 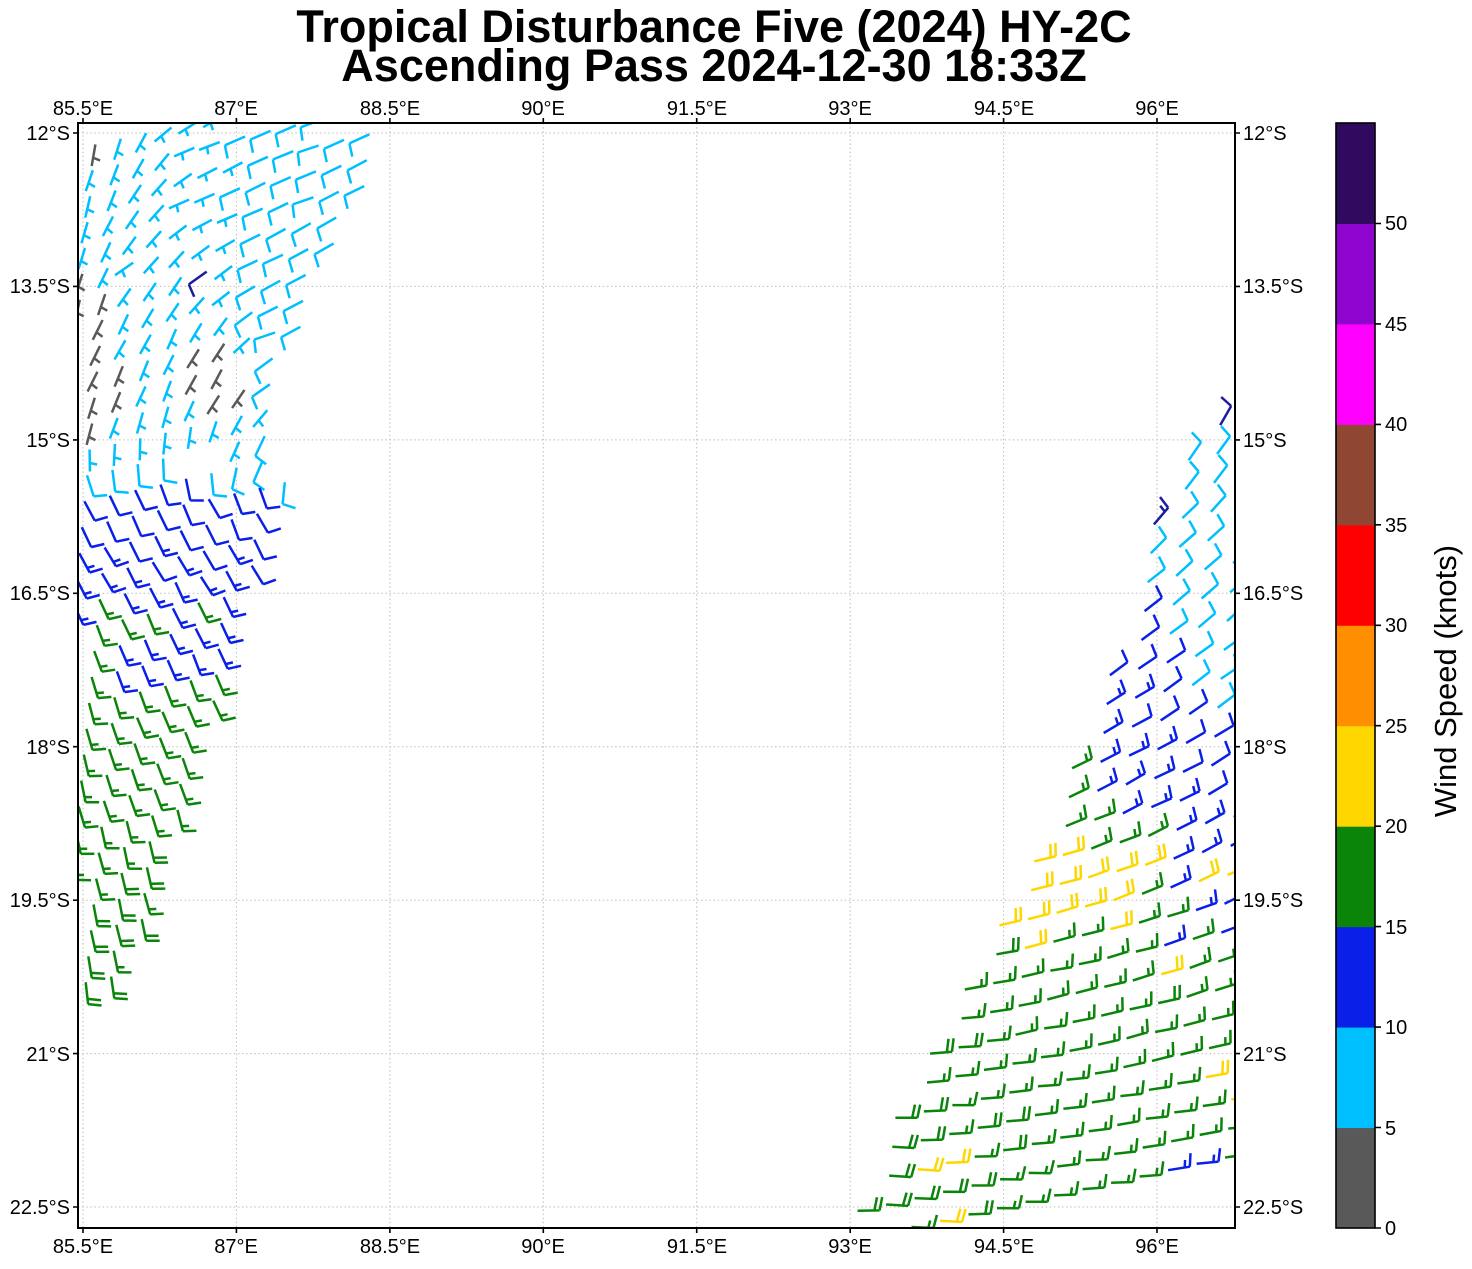 I want to click on svg-text: 45, so click(x=1396, y=325).